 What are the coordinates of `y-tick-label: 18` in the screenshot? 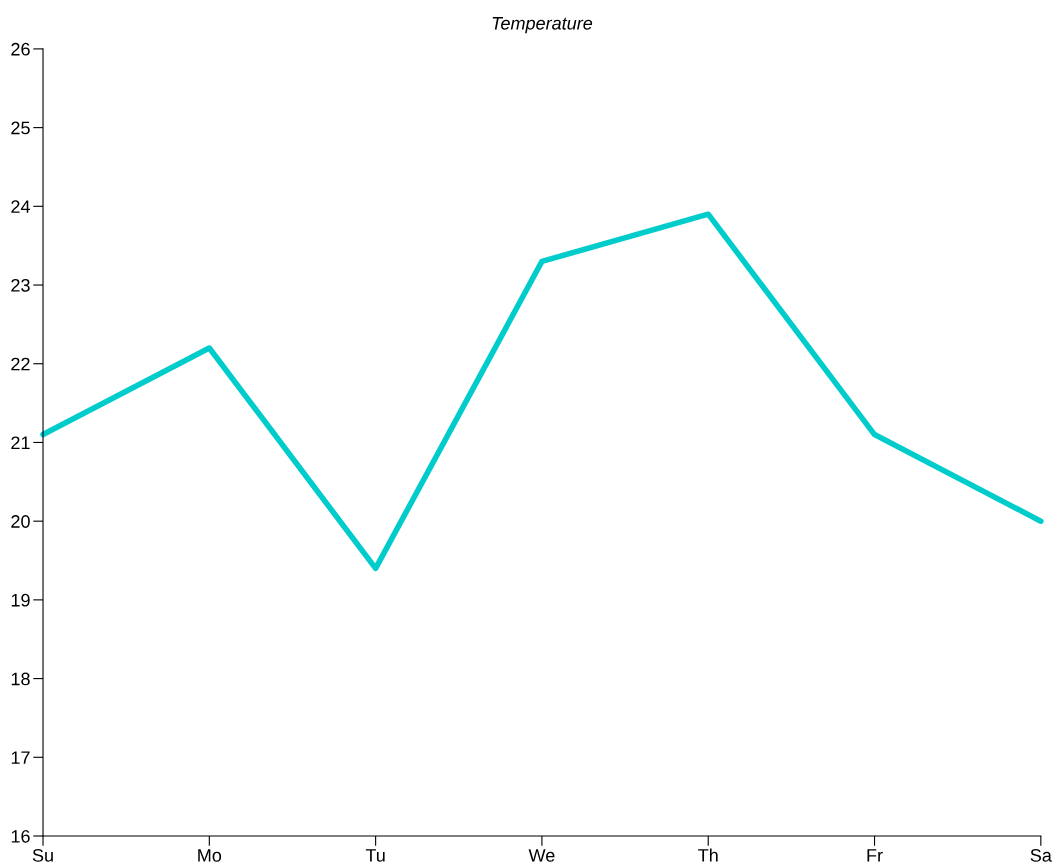 It's located at (20, 679).